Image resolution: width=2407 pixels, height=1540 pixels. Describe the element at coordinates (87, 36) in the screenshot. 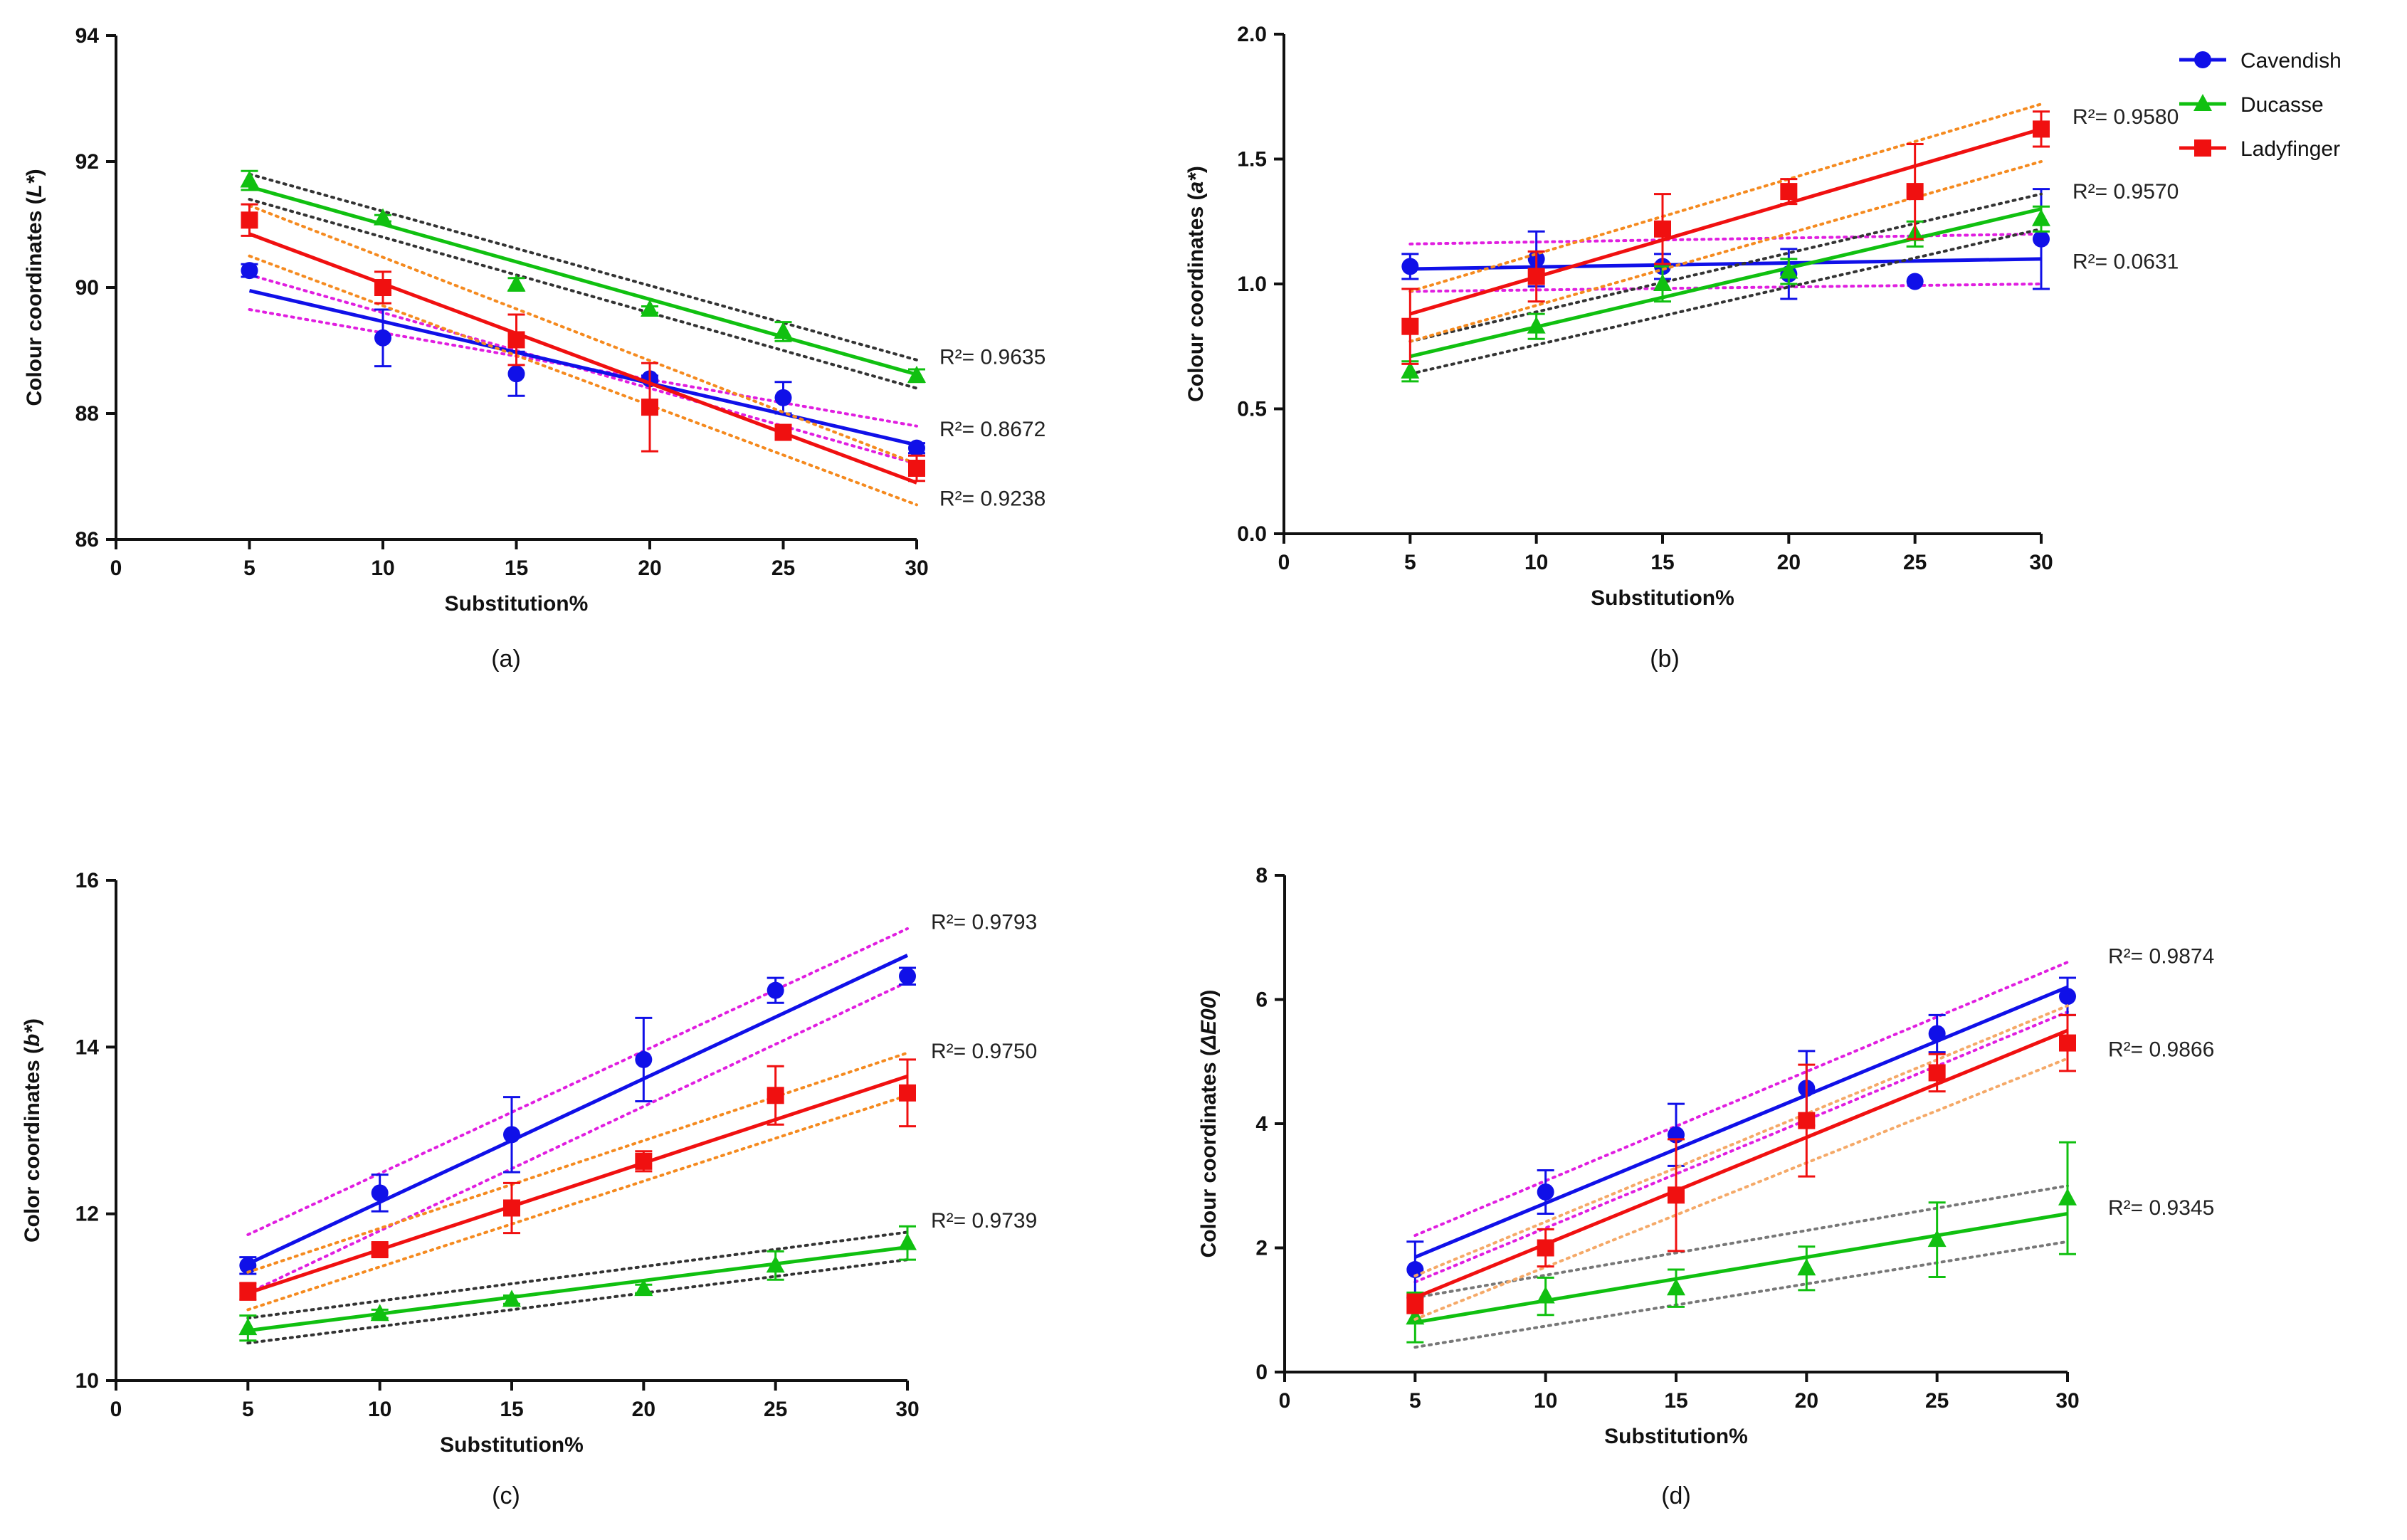

I see `y-tick-label: 94` at that location.